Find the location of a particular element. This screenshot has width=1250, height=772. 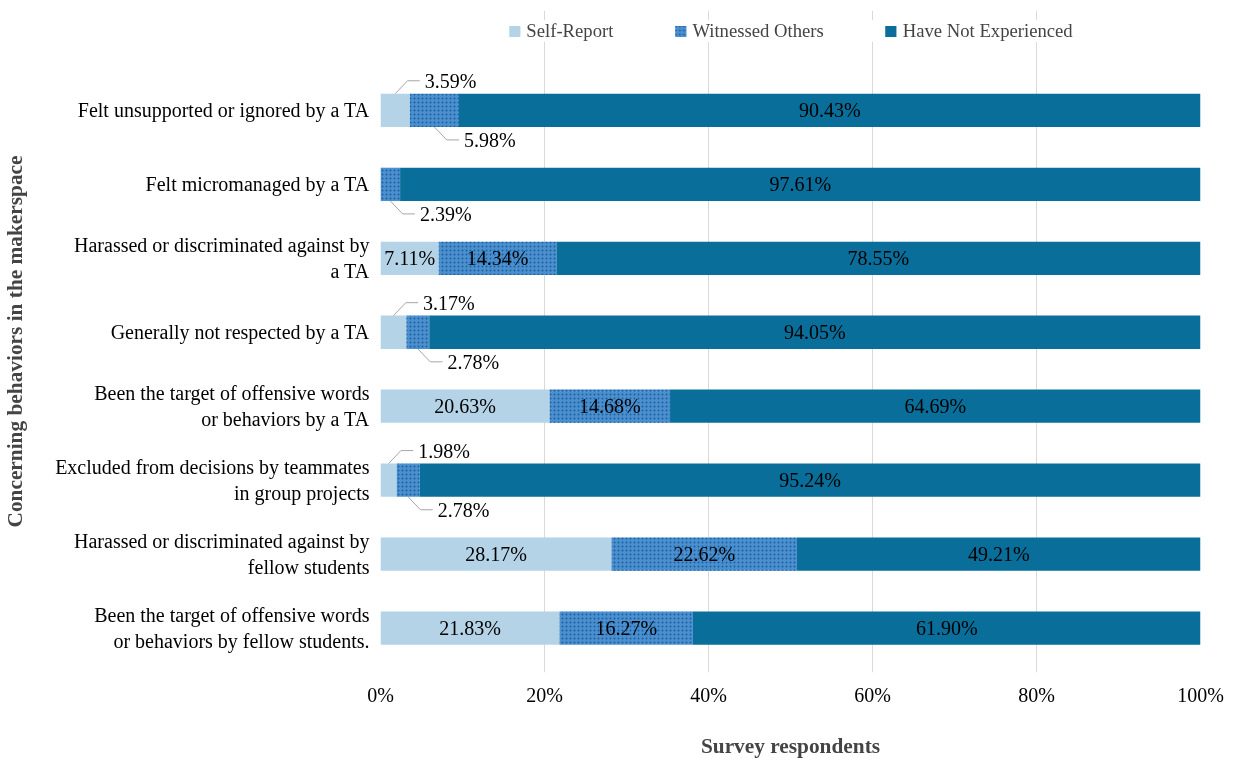

data-label: 21.83% is located at coordinates (470, 628).